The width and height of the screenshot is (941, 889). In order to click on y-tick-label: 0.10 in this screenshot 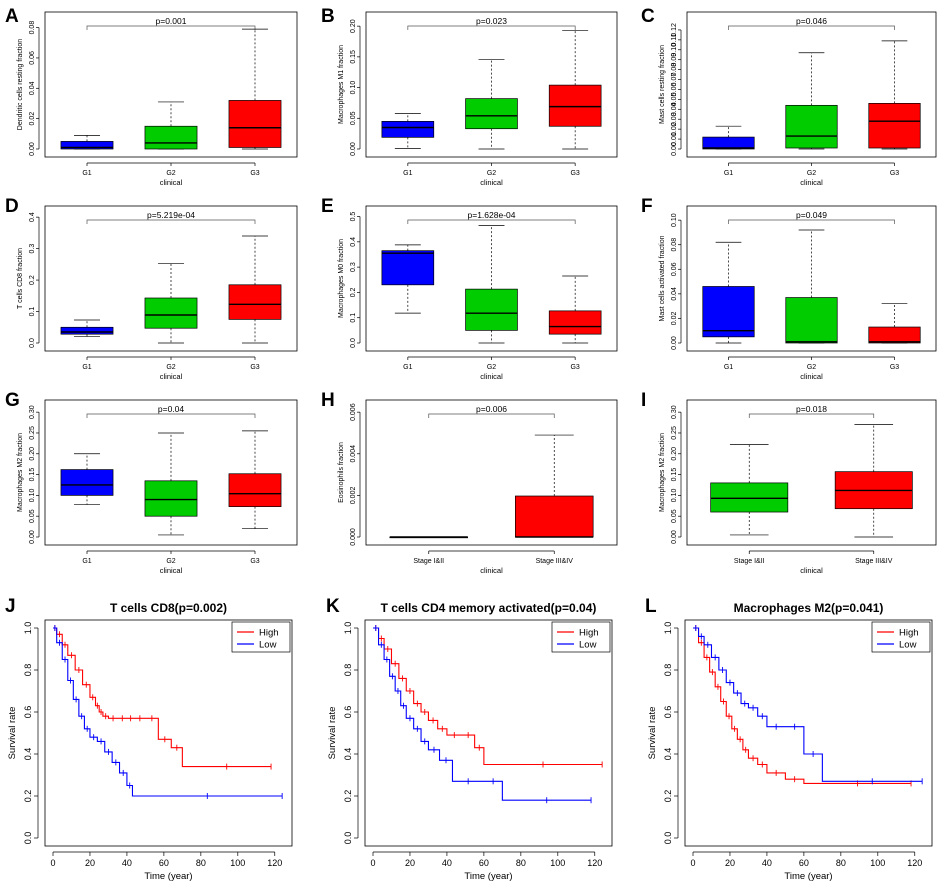, I will do `click(353, 88)`.